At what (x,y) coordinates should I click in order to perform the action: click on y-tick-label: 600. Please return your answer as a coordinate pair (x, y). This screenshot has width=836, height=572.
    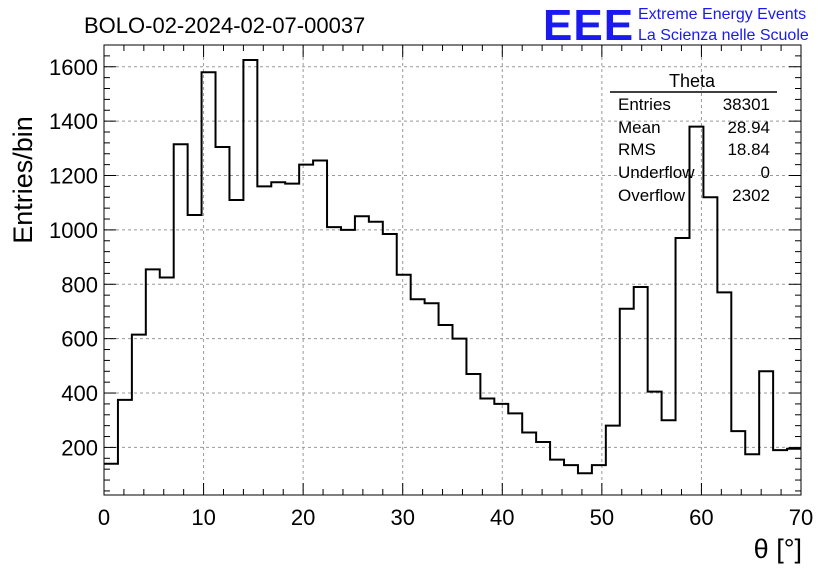
    Looking at the image, I should click on (79, 339).